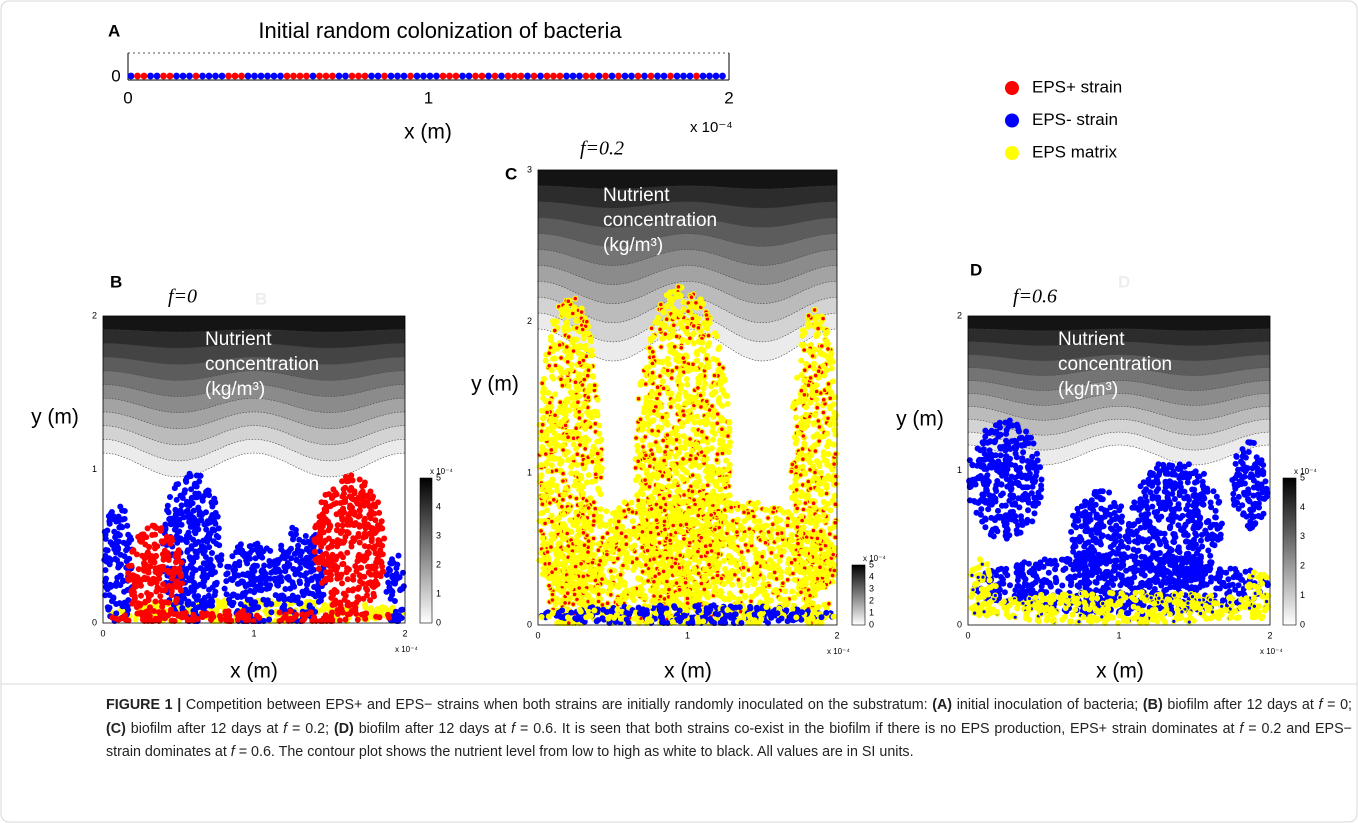  What do you see at coordinates (711, 127) in the screenshot?
I see `x-scale: x 10⁻⁴` at bounding box center [711, 127].